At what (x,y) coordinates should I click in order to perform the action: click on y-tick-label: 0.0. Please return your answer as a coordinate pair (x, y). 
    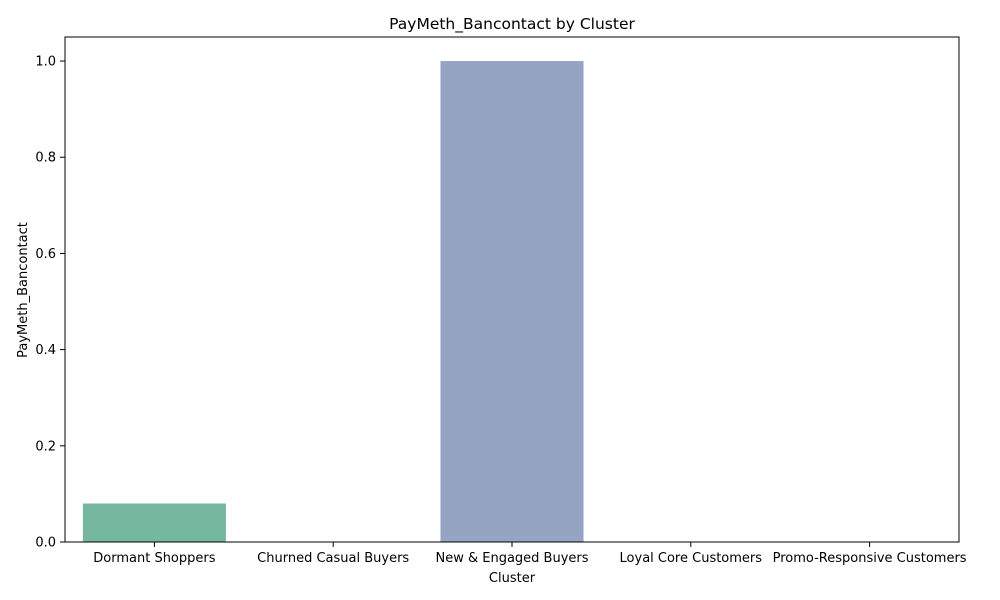
    Looking at the image, I should click on (45, 543).